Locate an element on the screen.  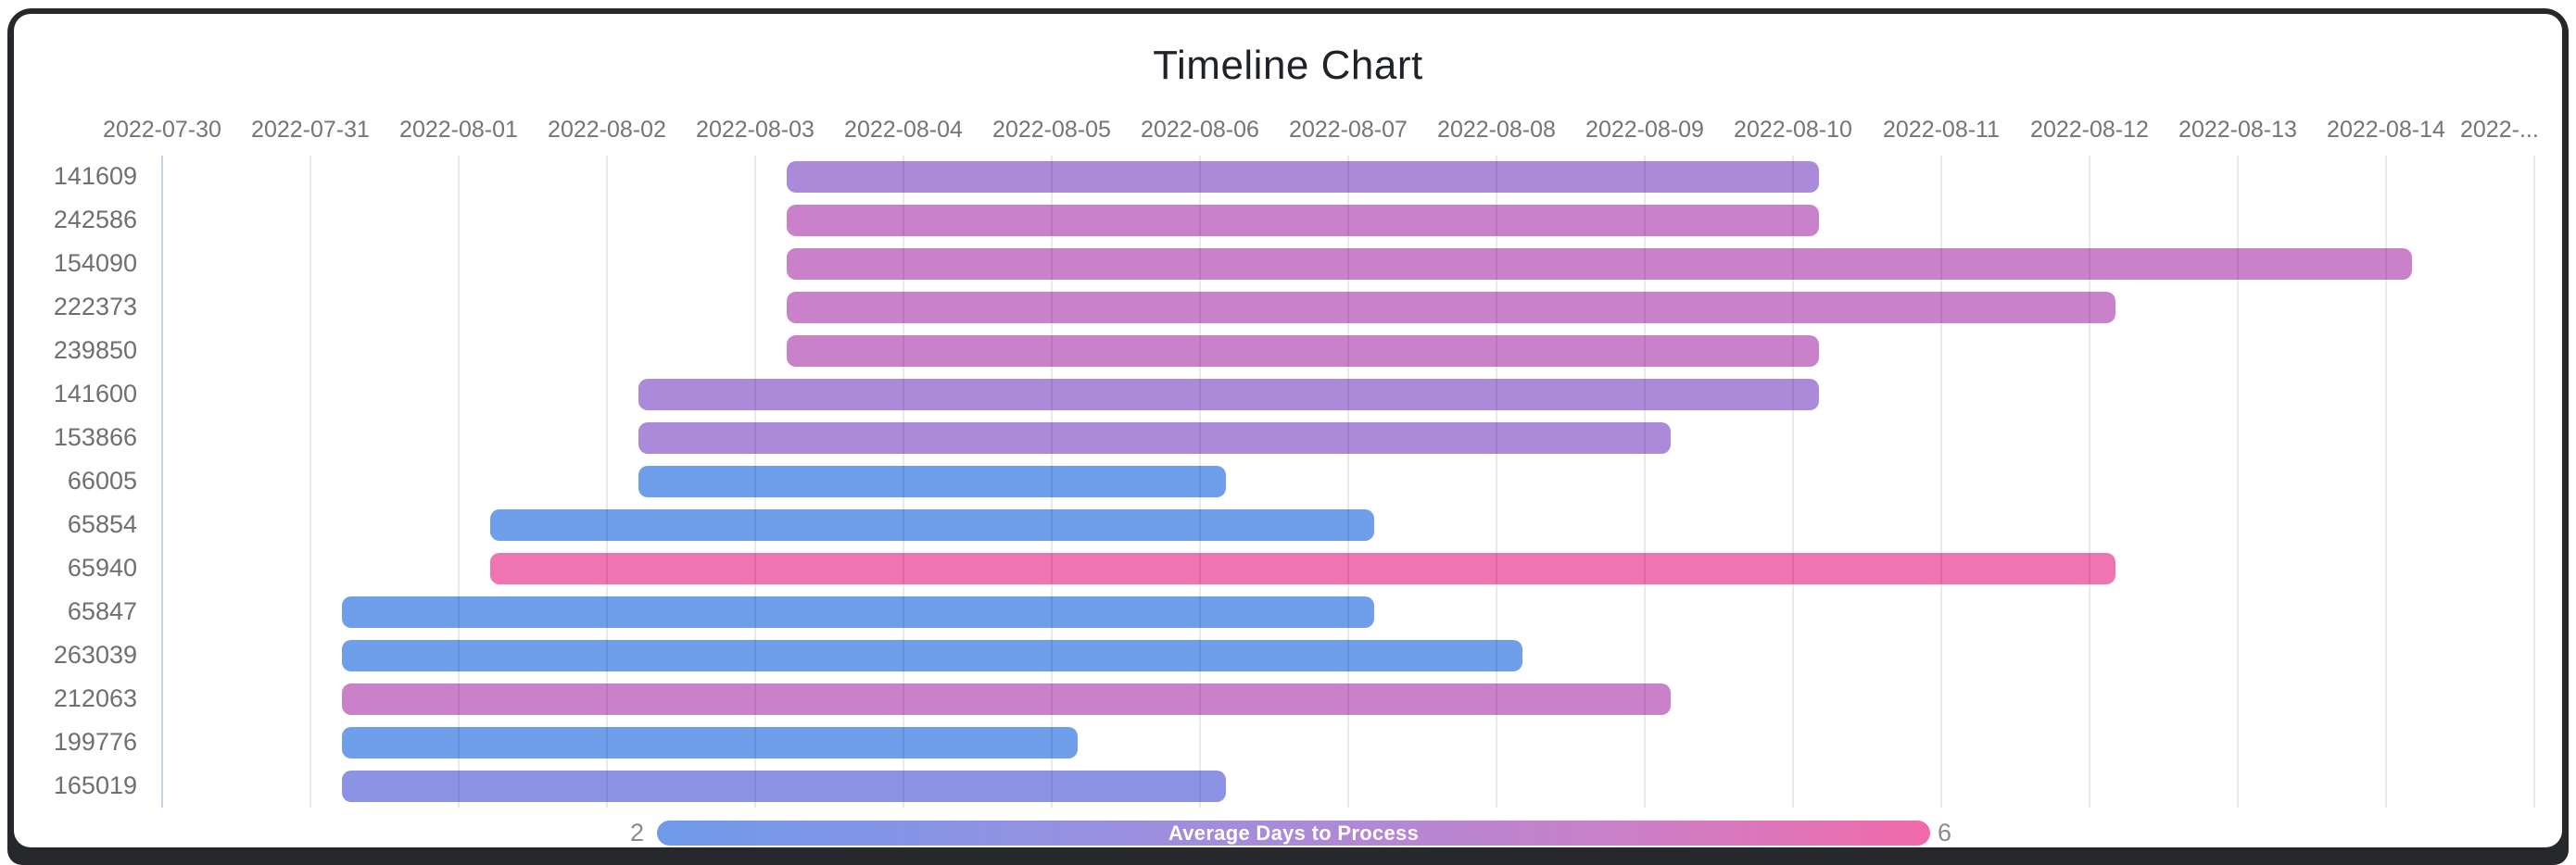
x-axis-label: 2022-08-12 is located at coordinates (2089, 130).